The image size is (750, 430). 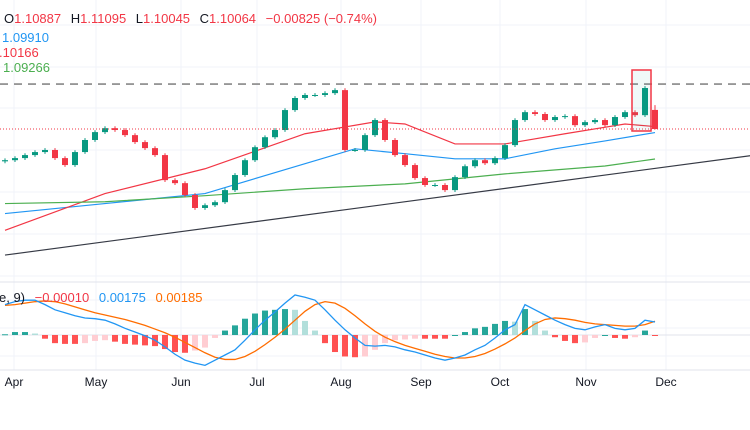 I want to click on macd-line, so click(x=330, y=330).